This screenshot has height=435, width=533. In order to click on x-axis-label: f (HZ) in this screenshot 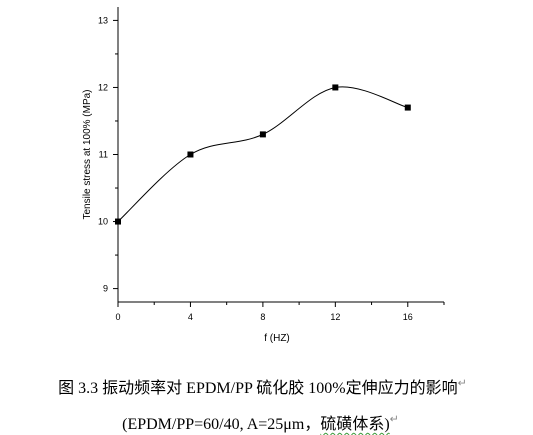, I will do `click(277, 338)`.